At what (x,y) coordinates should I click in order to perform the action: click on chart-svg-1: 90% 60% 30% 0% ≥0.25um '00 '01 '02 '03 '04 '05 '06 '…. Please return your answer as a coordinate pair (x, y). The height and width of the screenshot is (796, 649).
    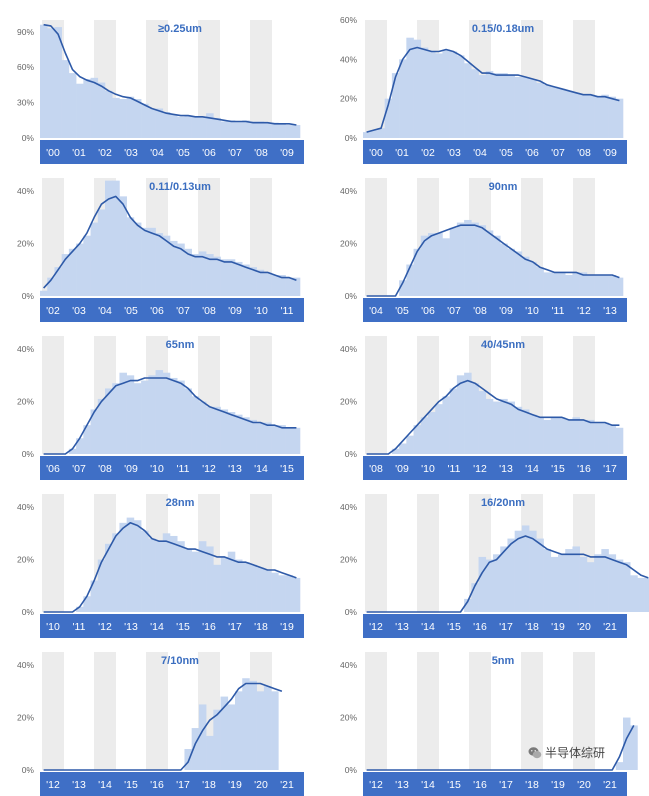
    Looking at the image, I should click on (160, 92).